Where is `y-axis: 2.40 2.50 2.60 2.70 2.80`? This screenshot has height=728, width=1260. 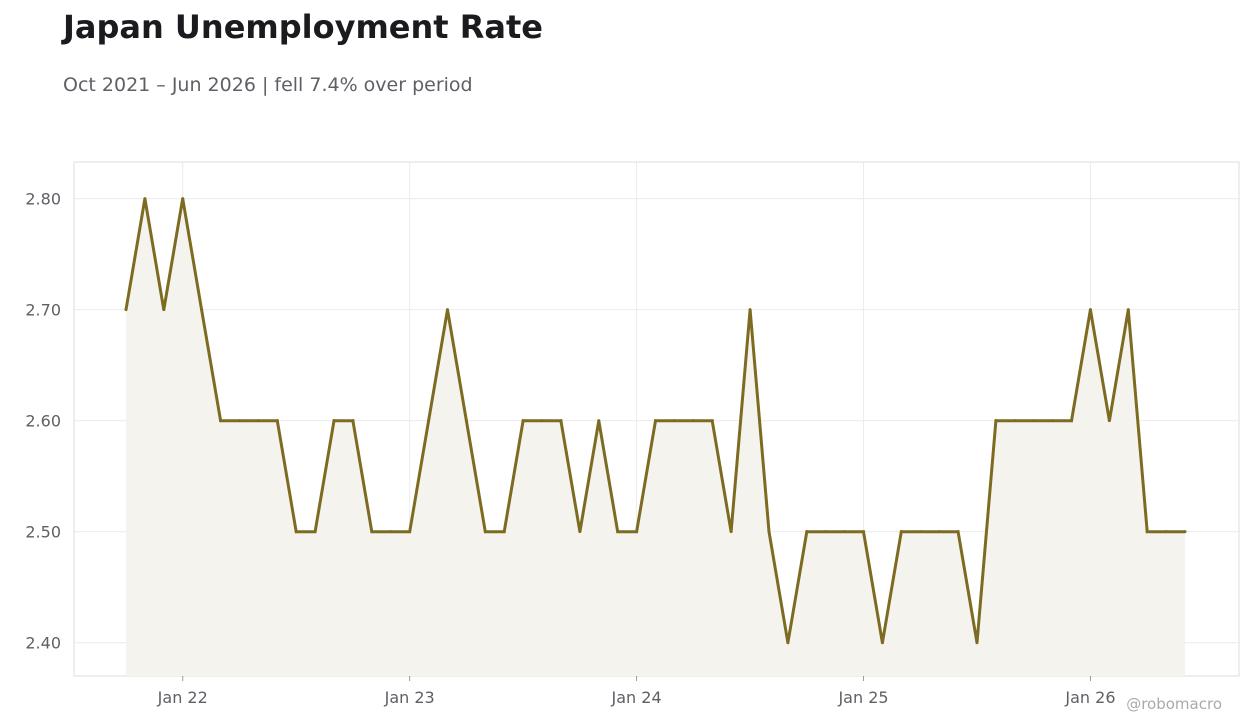
y-axis: 2.40 2.50 2.60 2.70 2.80 is located at coordinates (43, 421).